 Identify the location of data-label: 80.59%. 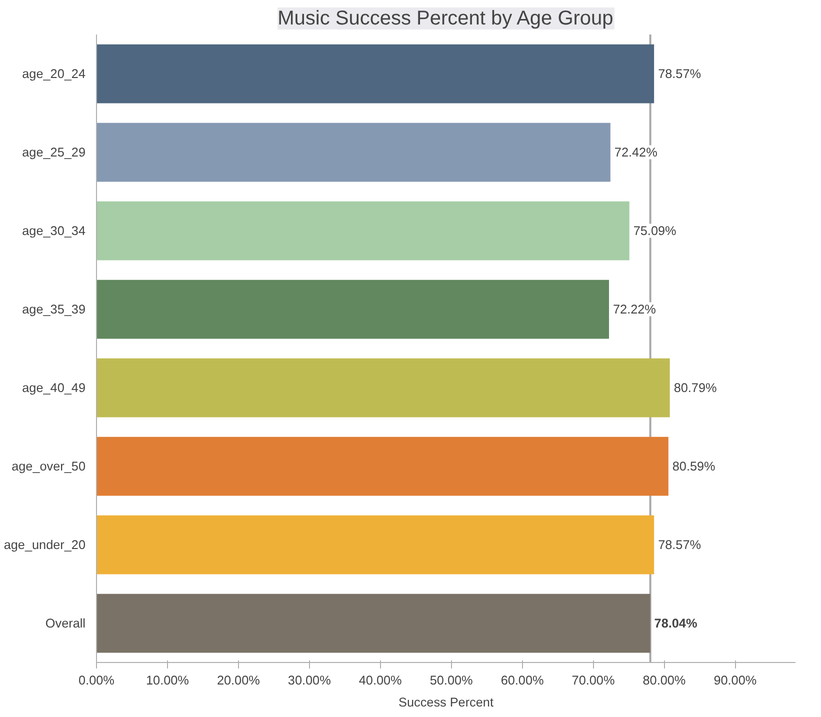
(694, 466).